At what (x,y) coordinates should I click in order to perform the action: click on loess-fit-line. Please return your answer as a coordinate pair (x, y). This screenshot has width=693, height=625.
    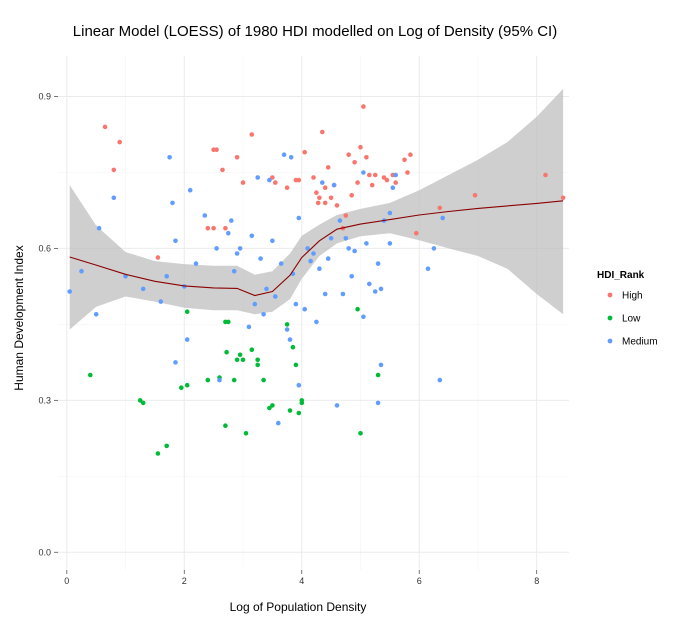
    Looking at the image, I should click on (316, 248).